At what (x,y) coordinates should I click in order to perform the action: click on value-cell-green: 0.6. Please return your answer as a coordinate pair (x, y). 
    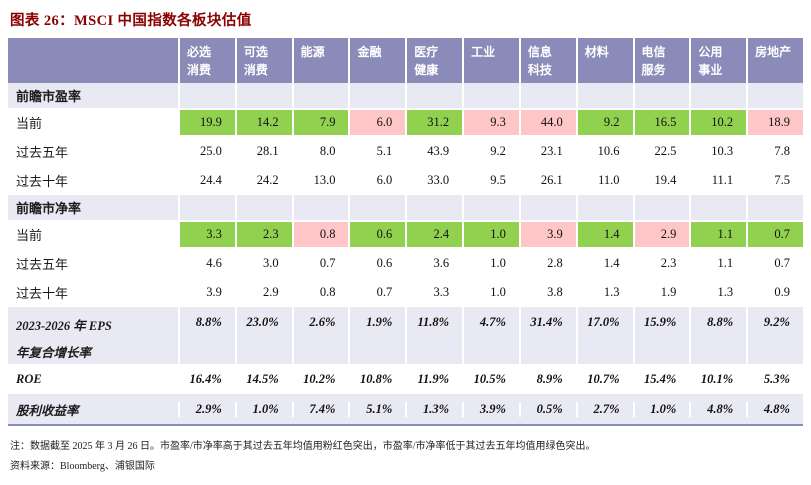
    Looking at the image, I should click on (377, 234).